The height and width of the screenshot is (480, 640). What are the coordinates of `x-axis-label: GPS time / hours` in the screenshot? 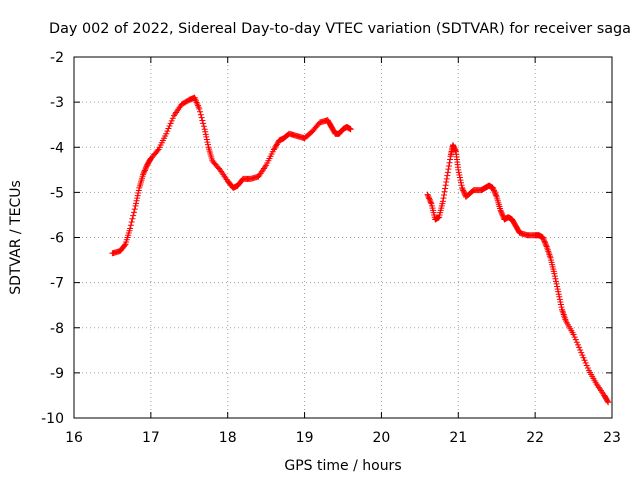 It's located at (342, 466).